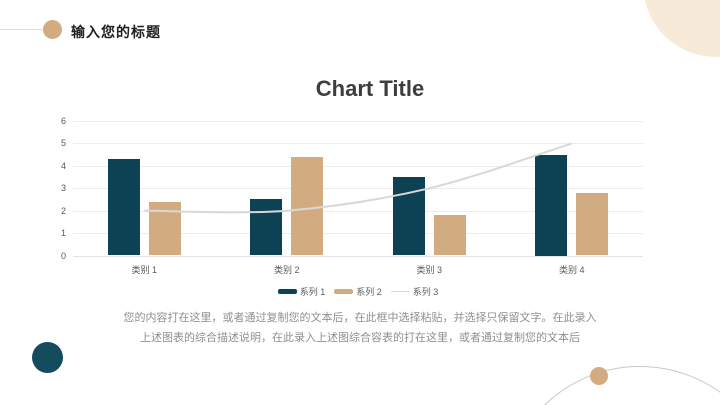  I want to click on bar-系列 2-类别 3, so click(449, 235).